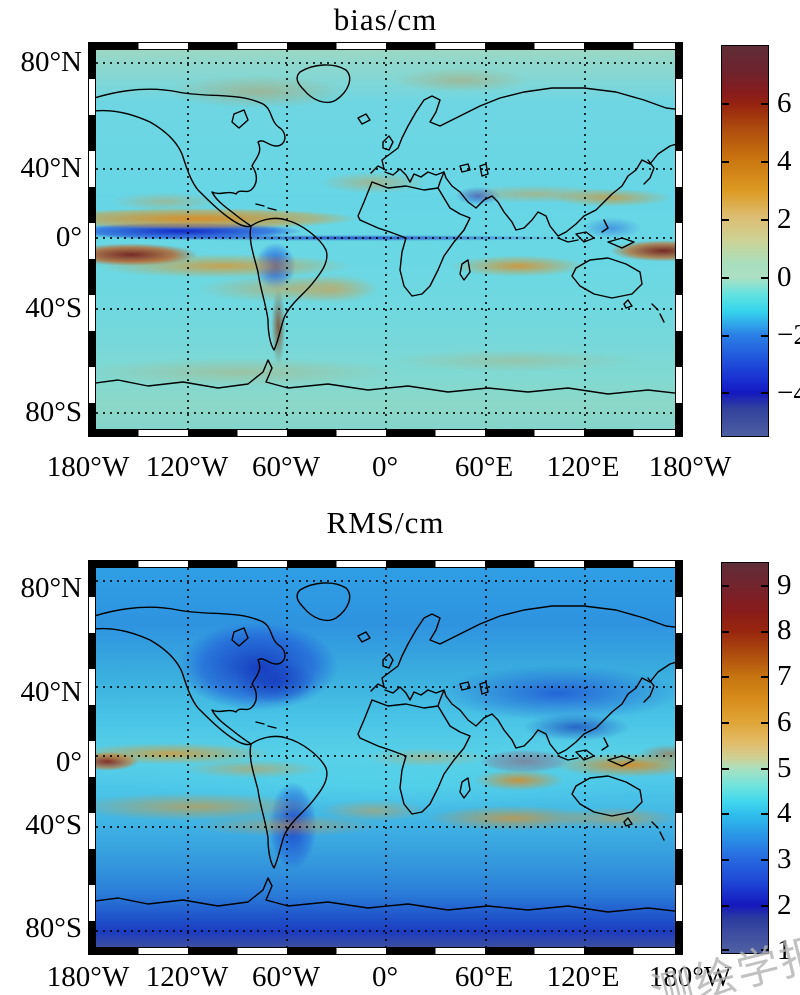 The height and width of the screenshot is (995, 800). Describe the element at coordinates (784, 277) in the screenshot. I see `colorbar-tick-label: 0` at that location.